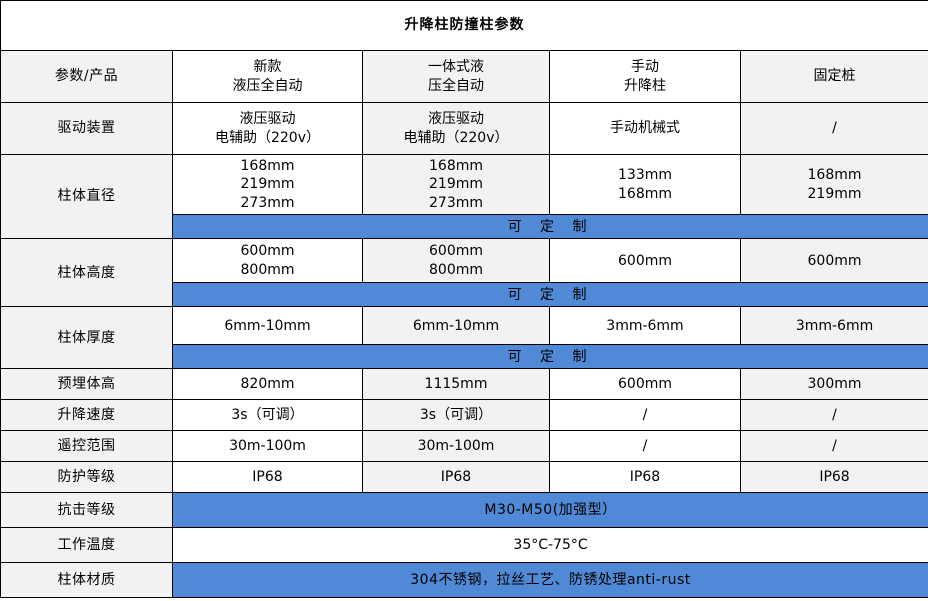 The image size is (928, 601). I want to click on header-param-product: 参数/产品, so click(86, 76).